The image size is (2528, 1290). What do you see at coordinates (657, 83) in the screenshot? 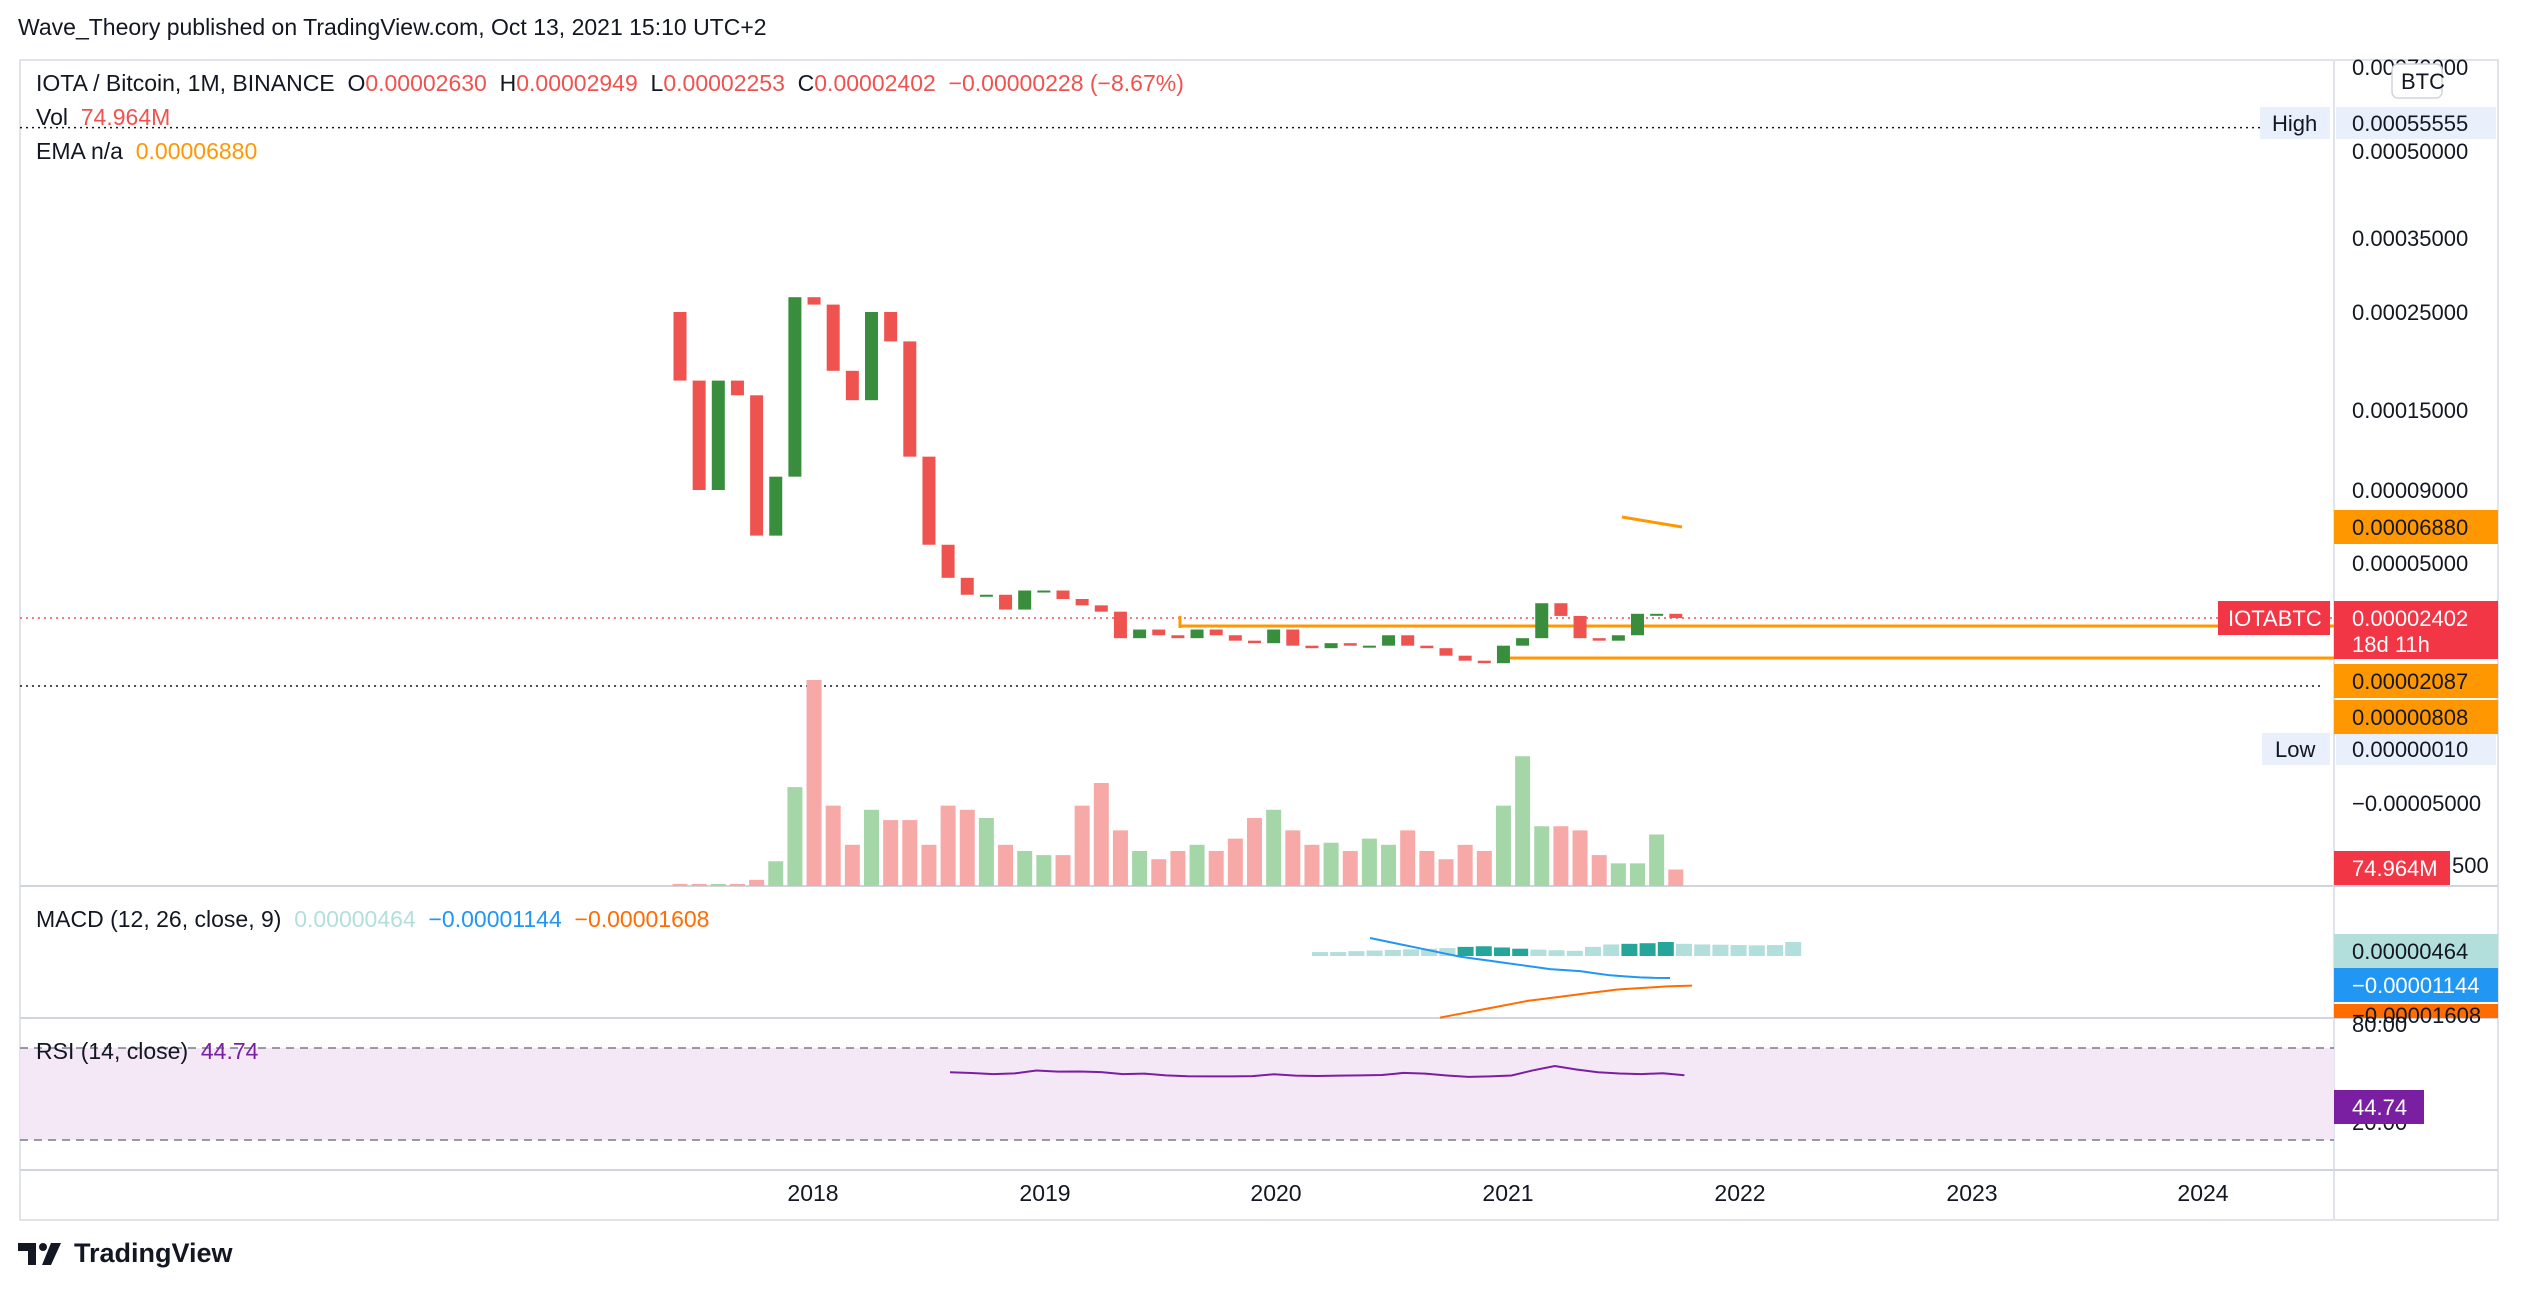
I see `low-label: L` at bounding box center [657, 83].